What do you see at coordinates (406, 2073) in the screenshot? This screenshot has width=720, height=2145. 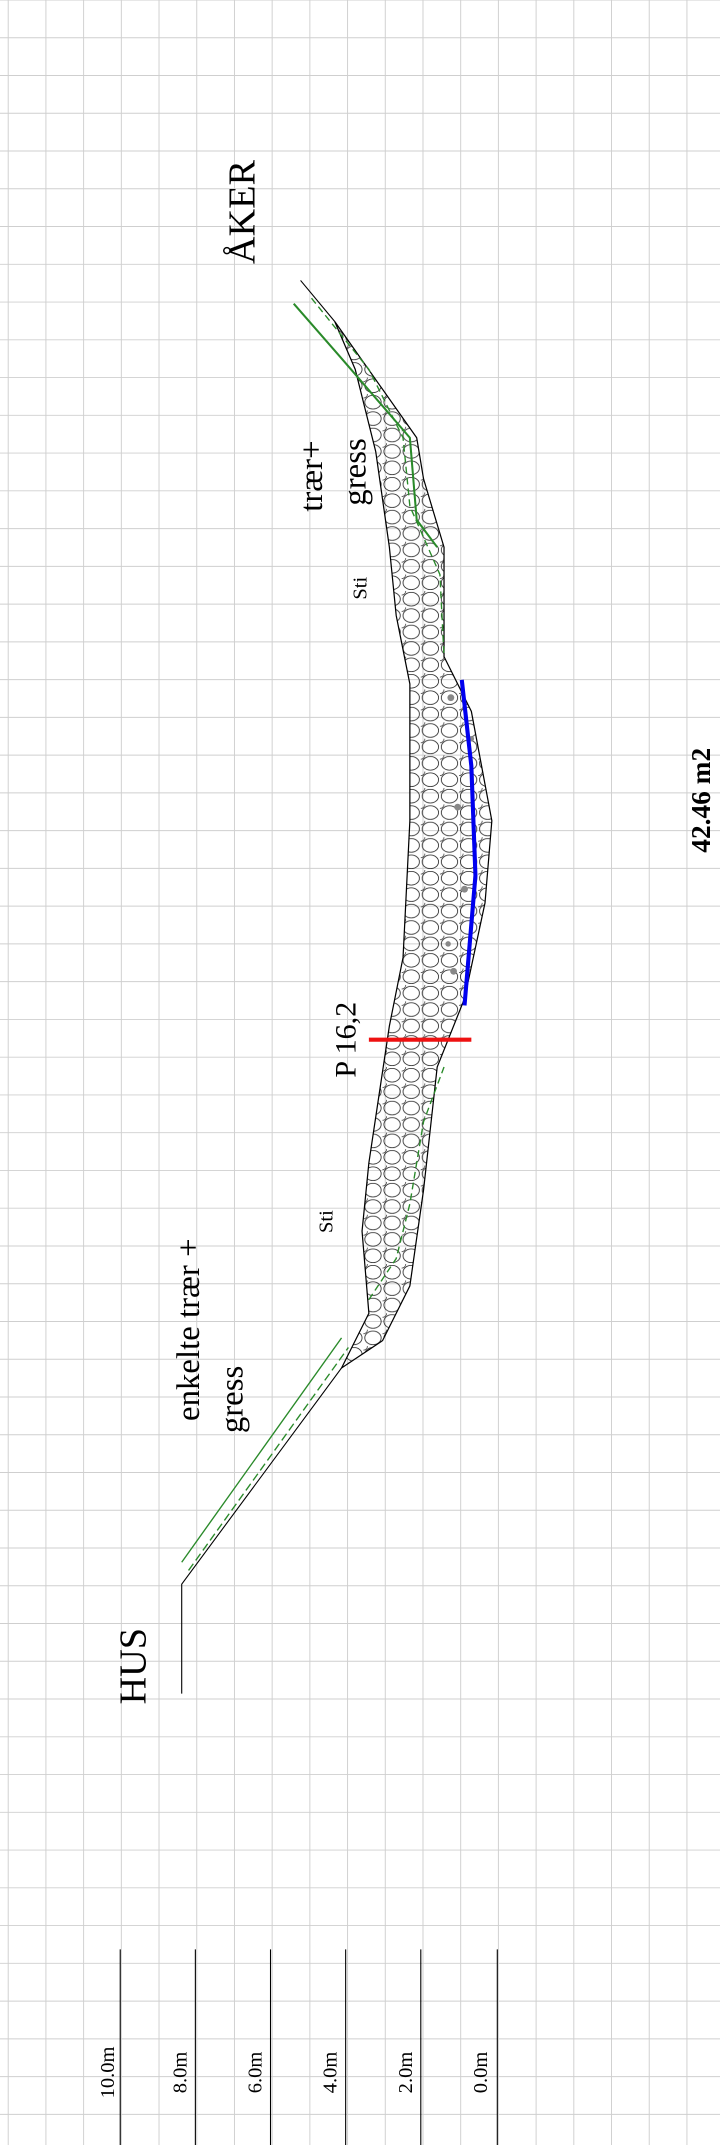 I see `scale-label: 2.0m` at bounding box center [406, 2073].